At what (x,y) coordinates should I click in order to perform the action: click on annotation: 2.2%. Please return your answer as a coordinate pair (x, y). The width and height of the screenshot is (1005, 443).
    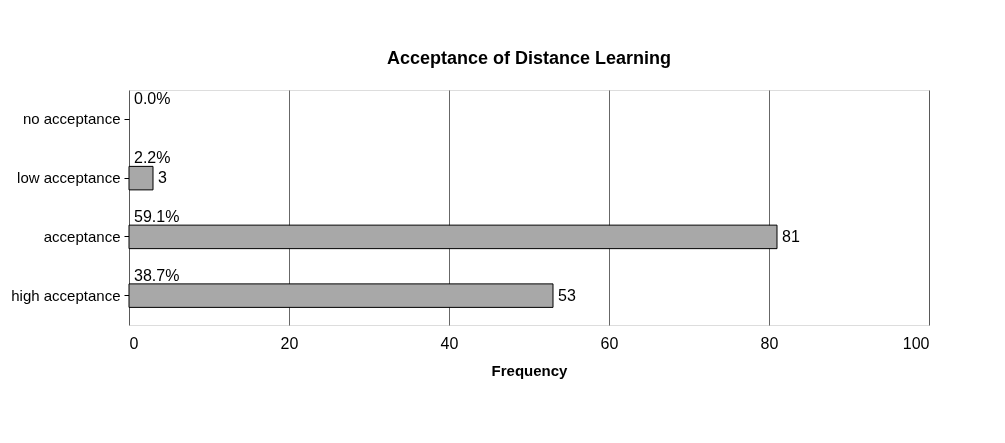
    Looking at the image, I should click on (152, 158).